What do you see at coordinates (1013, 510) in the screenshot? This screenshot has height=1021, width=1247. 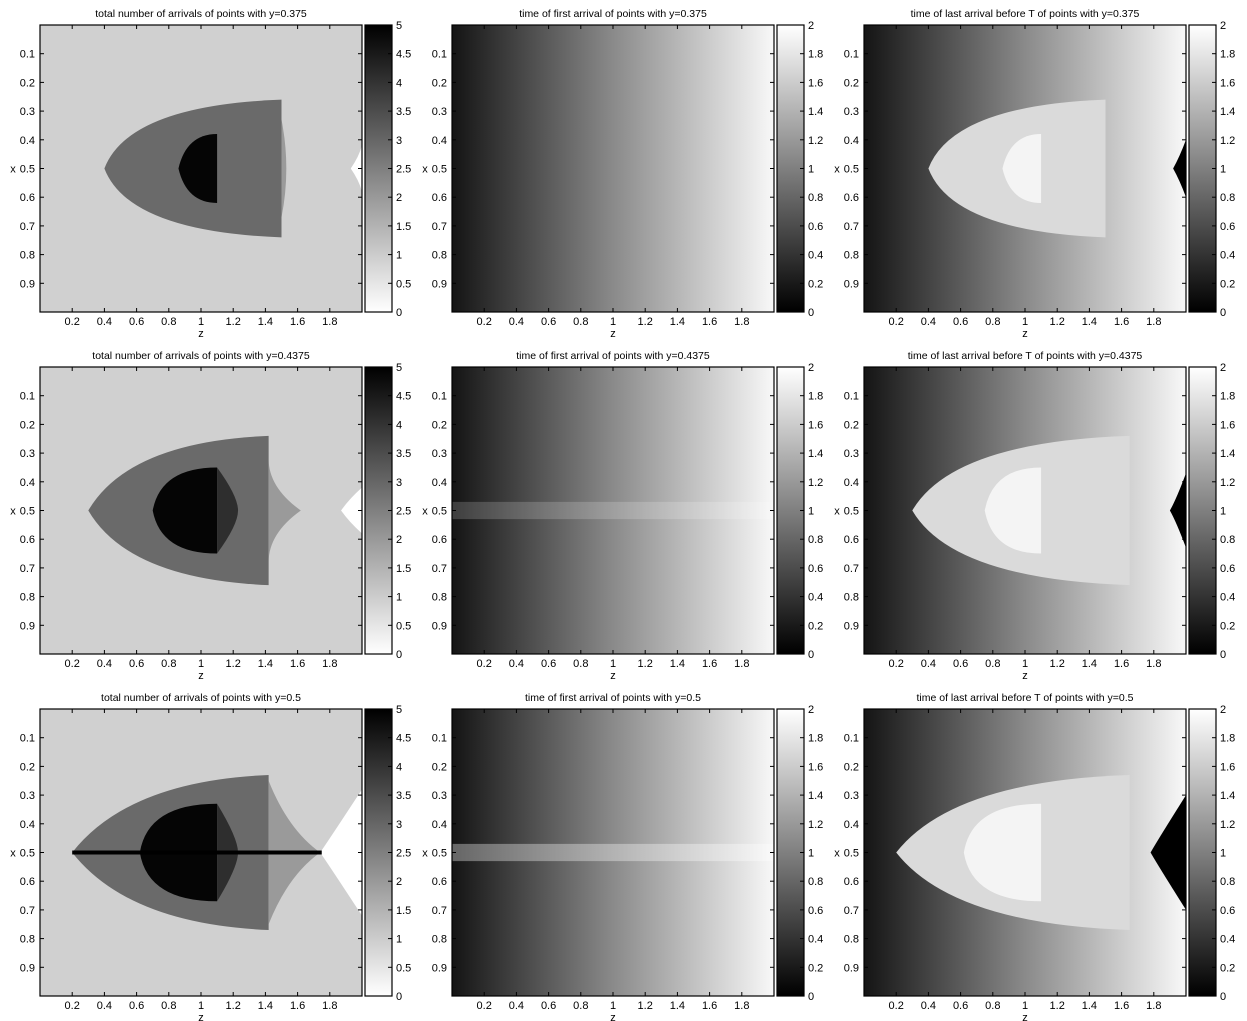 I see `region-latest-arrival` at bounding box center [1013, 510].